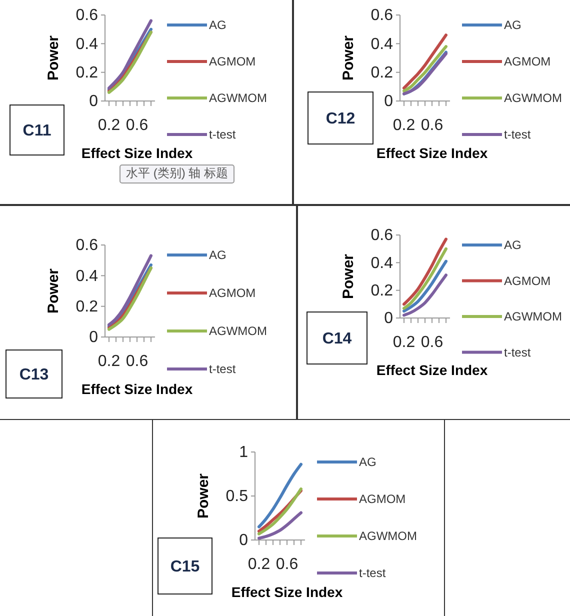 The width and height of the screenshot is (570, 616). What do you see at coordinates (243, 453) in the screenshot?
I see `y-tick-label: 1` at bounding box center [243, 453].